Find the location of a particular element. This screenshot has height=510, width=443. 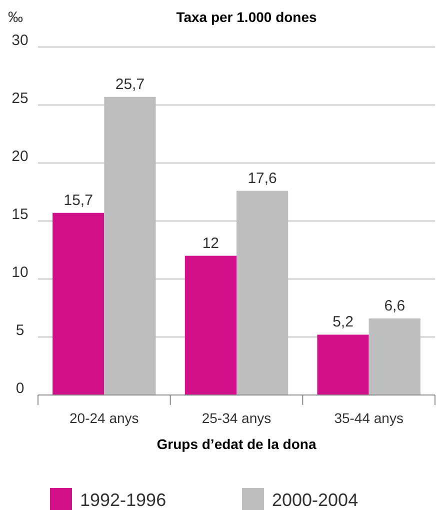

y-tick-label: 0 is located at coordinates (20, 388).